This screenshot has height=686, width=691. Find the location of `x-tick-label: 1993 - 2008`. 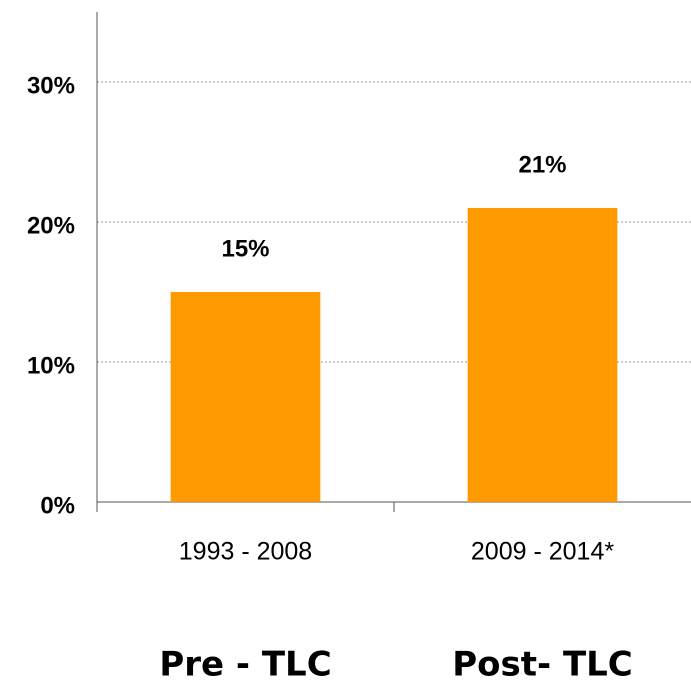

x-tick-label: 1993 - 2008 is located at coordinates (245, 552).